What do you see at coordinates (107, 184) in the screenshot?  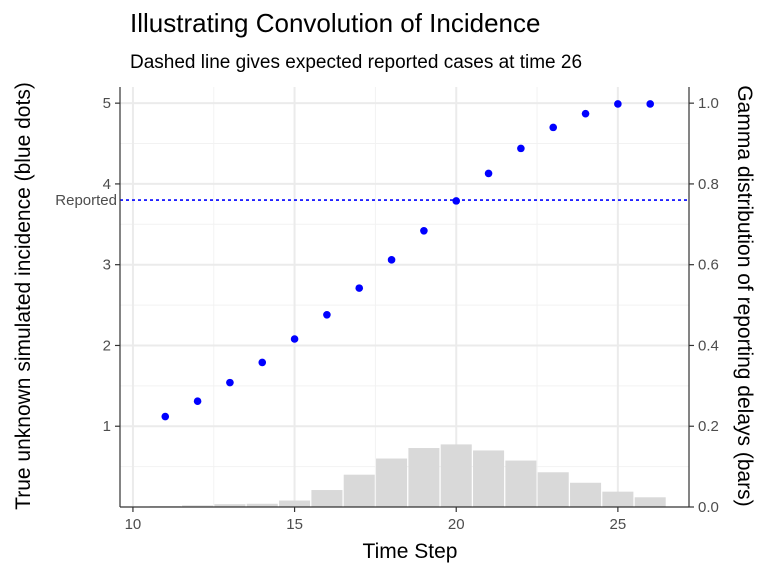 I see `y-tick-label: 4` at bounding box center [107, 184].